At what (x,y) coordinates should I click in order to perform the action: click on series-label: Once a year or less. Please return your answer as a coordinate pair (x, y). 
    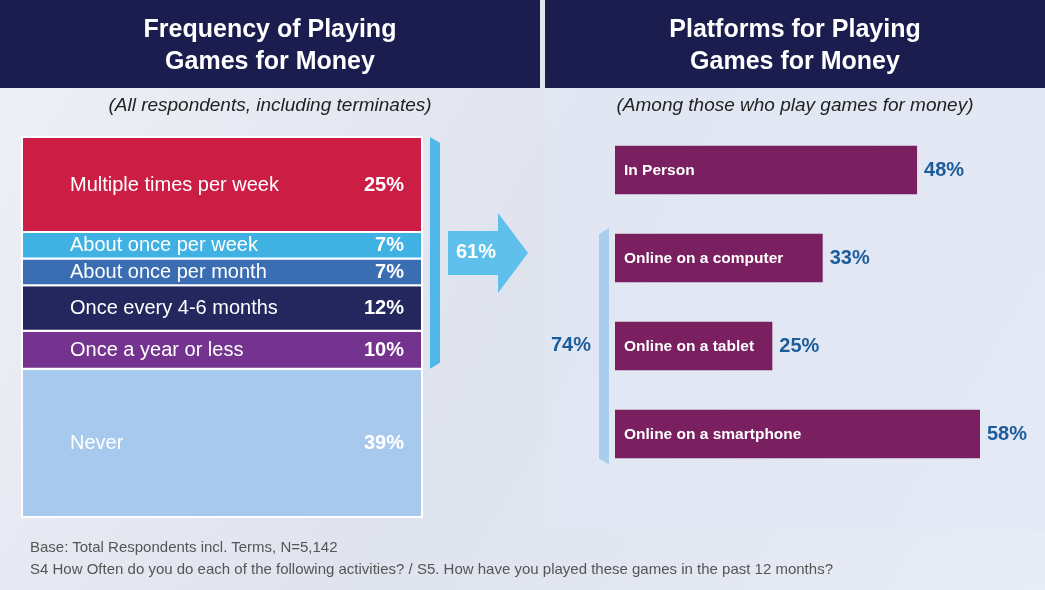
    Looking at the image, I should click on (157, 348).